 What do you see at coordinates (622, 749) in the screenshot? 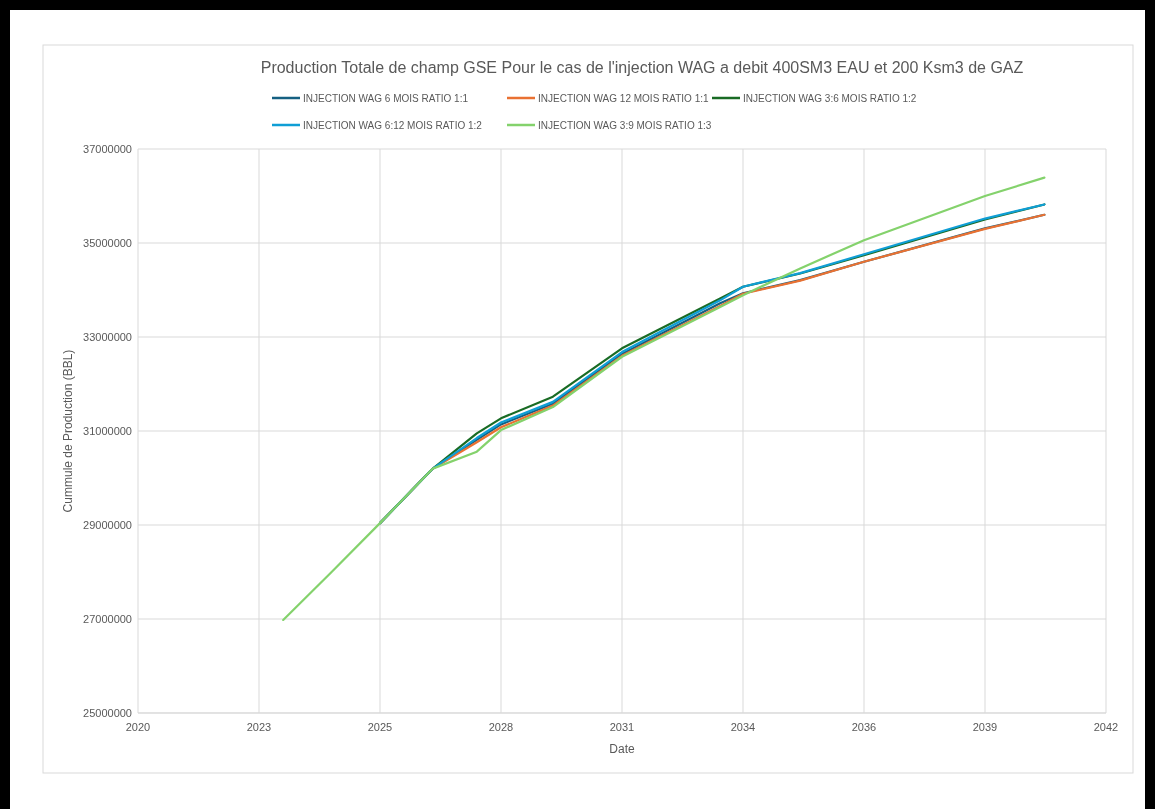
I see `x-axis-title: Date` at bounding box center [622, 749].